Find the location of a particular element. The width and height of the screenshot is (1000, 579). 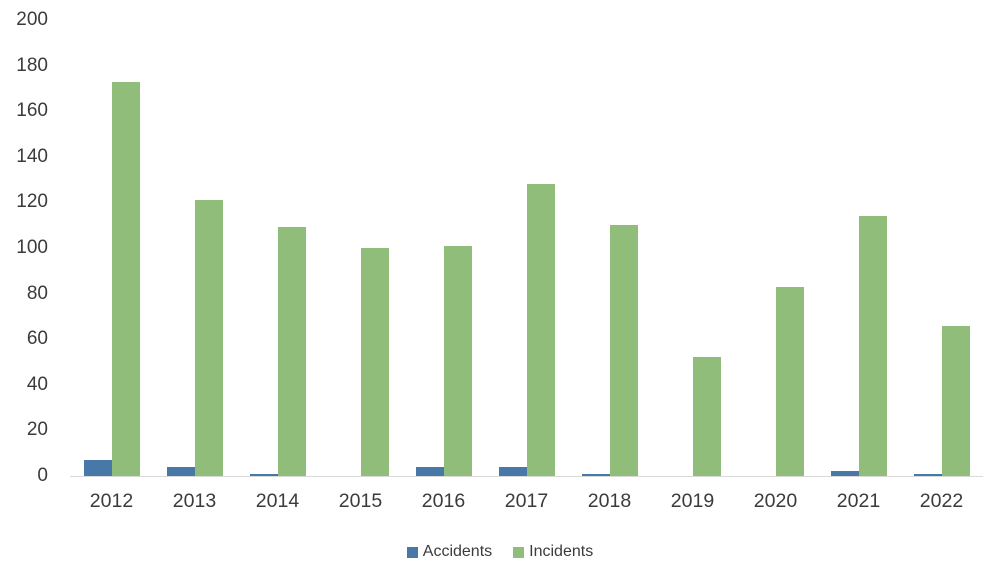

bar-accidents-2012 is located at coordinates (97, 468).